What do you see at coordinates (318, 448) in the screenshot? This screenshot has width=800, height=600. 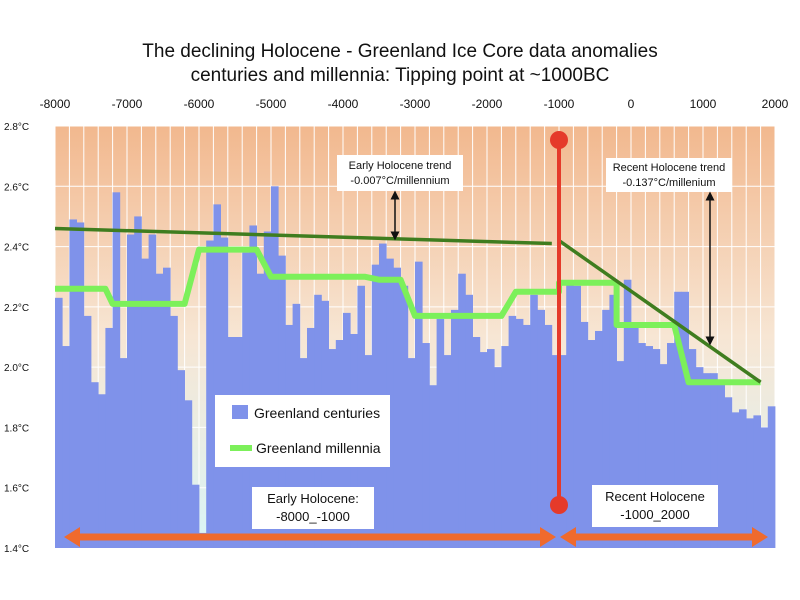 I see `legend-label-millennia: Greenland millennia` at bounding box center [318, 448].